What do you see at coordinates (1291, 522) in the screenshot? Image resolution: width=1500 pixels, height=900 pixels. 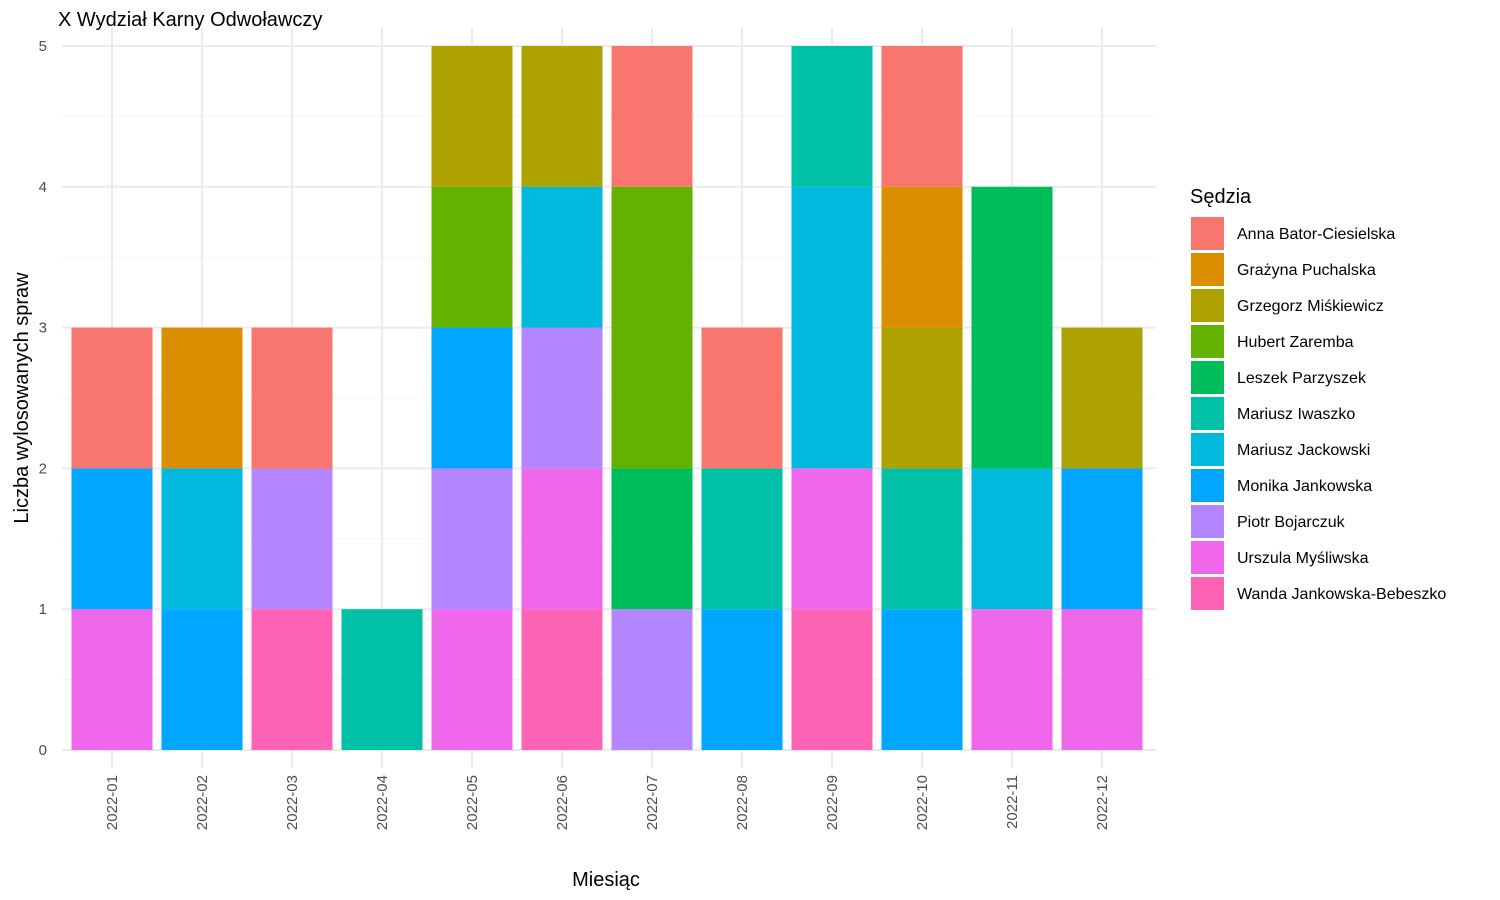 I see `legend-label: Piotr Bojarczuk` at bounding box center [1291, 522].